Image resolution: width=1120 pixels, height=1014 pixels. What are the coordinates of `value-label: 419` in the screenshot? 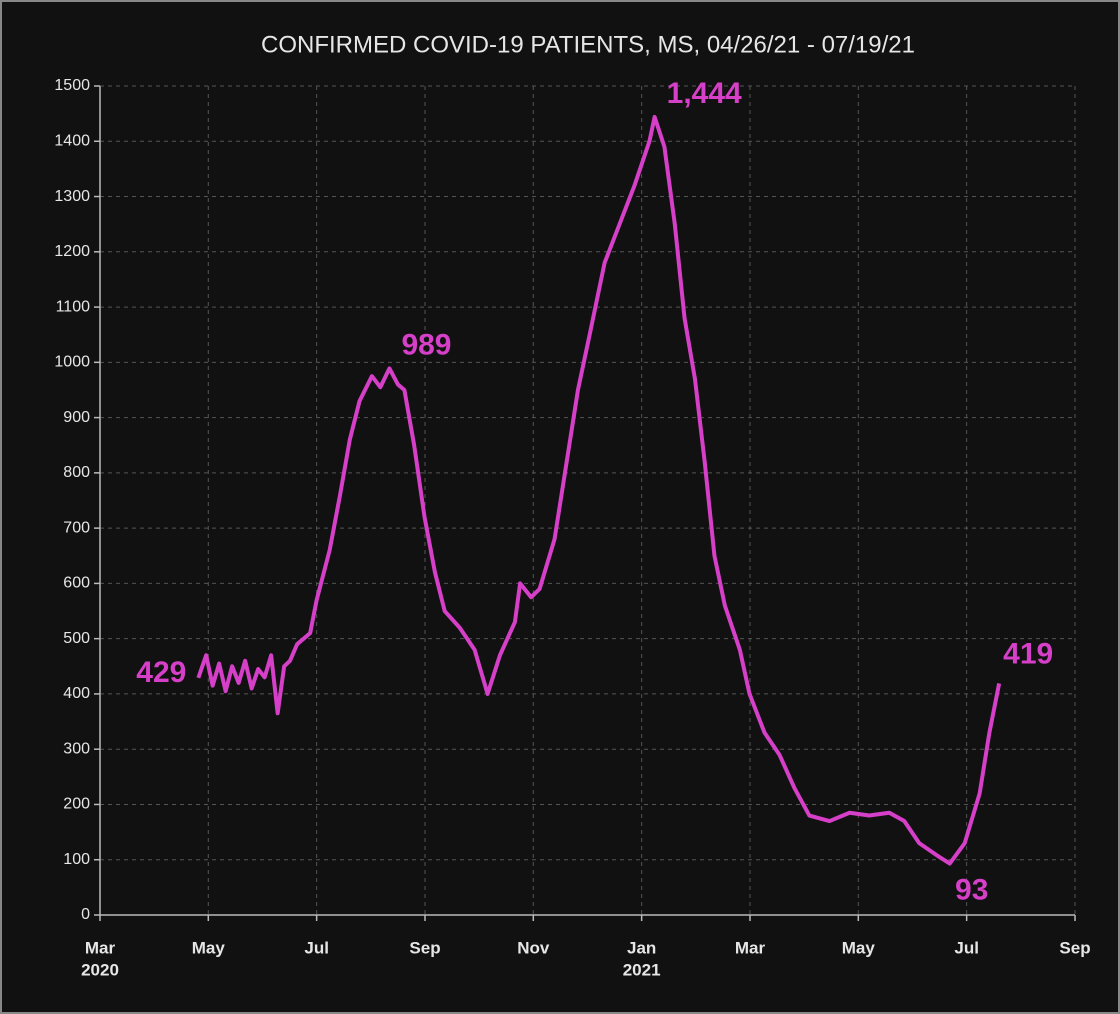 It's located at (1028, 653).